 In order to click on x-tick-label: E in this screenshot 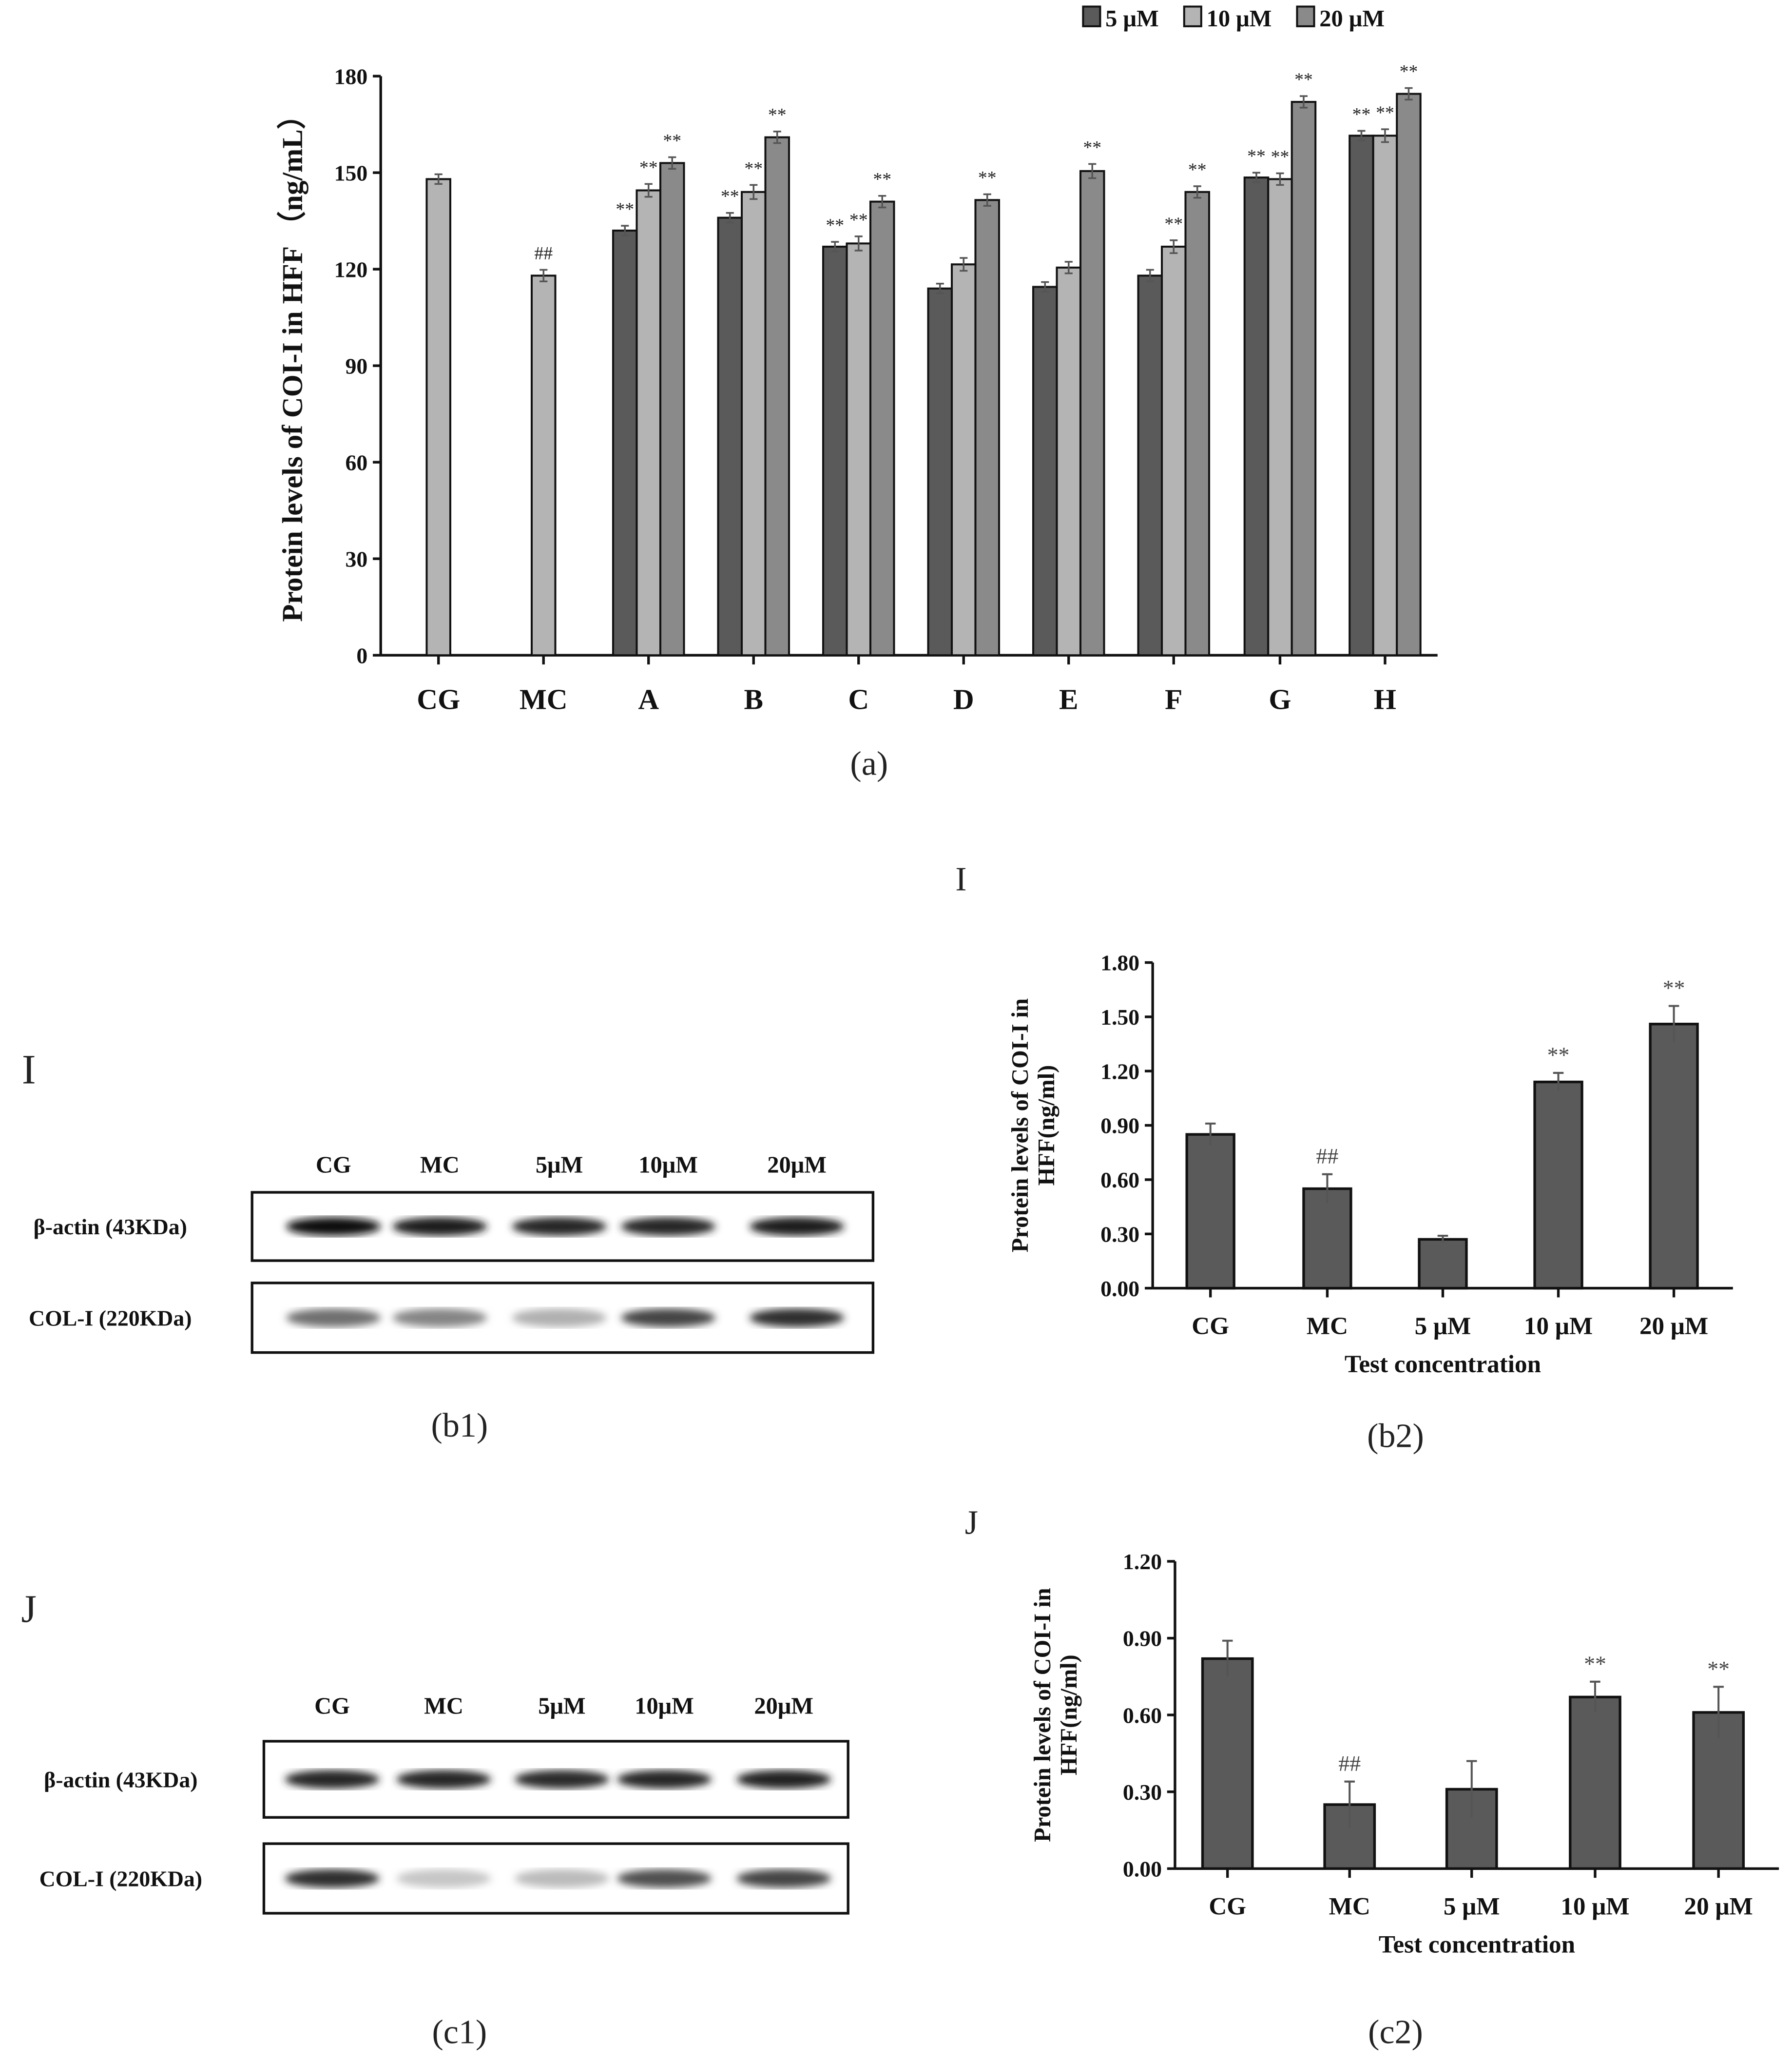, I will do `click(1069, 699)`.